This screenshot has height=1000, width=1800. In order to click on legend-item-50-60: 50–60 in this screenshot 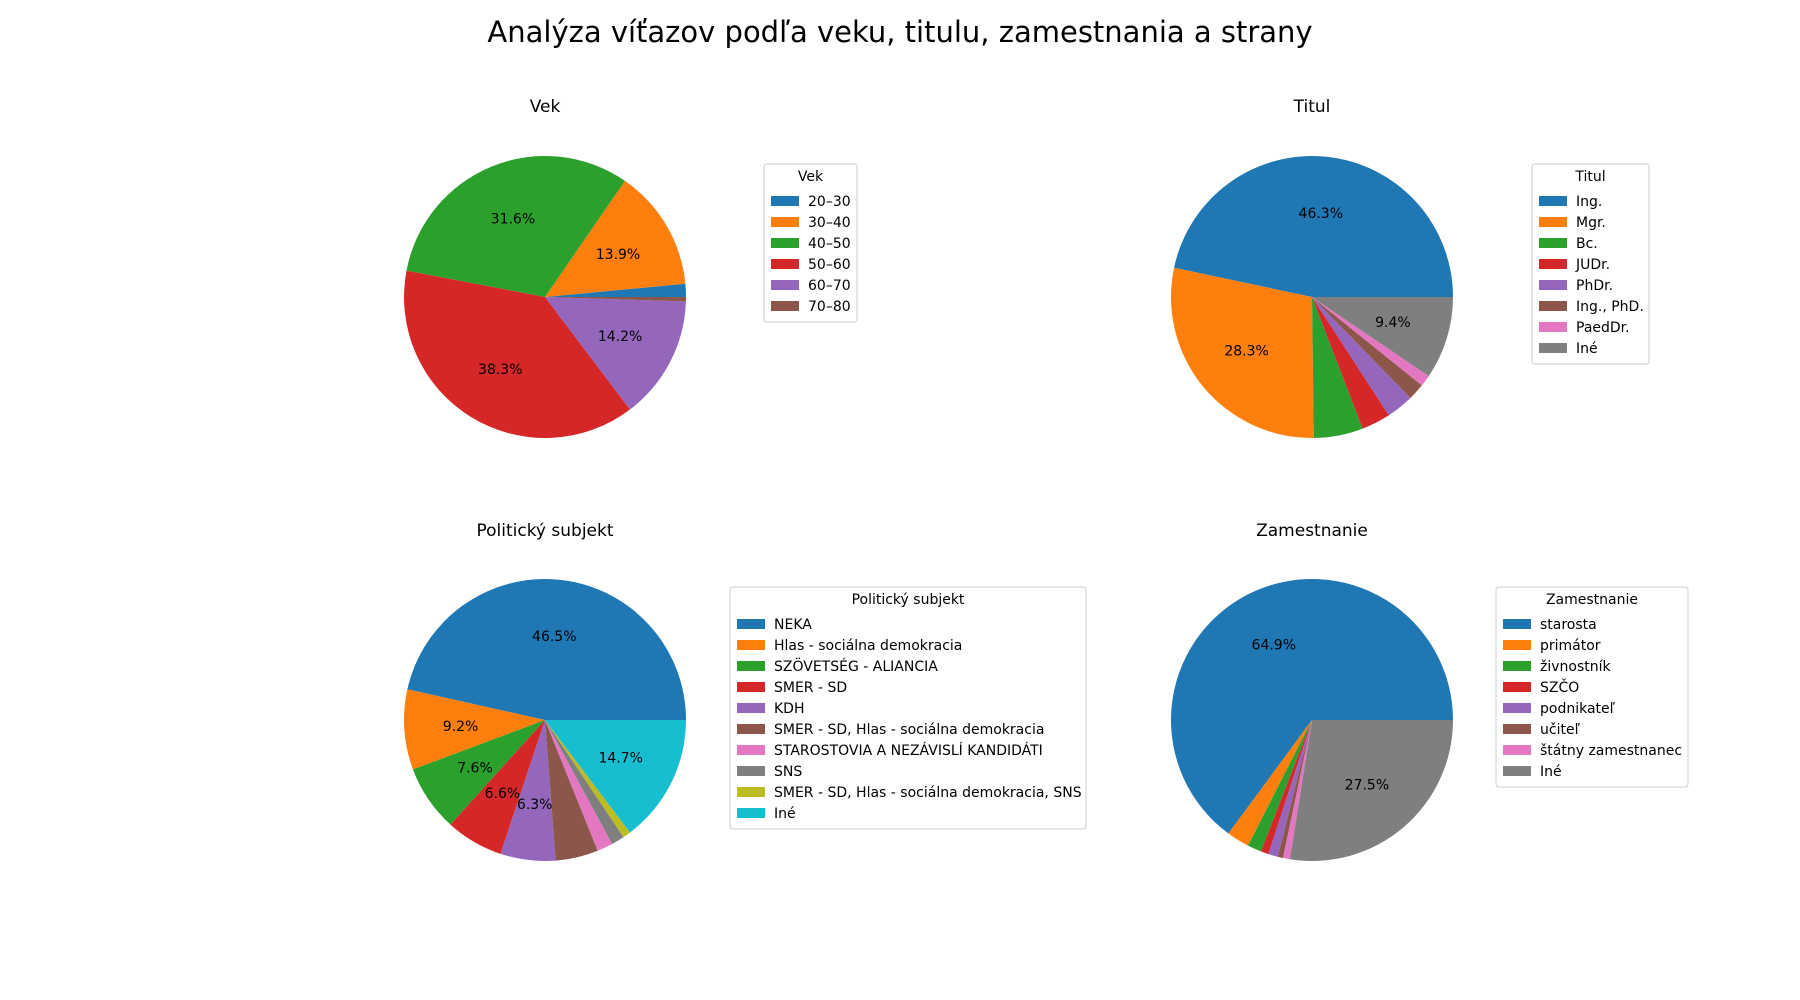, I will do `click(829, 265)`.